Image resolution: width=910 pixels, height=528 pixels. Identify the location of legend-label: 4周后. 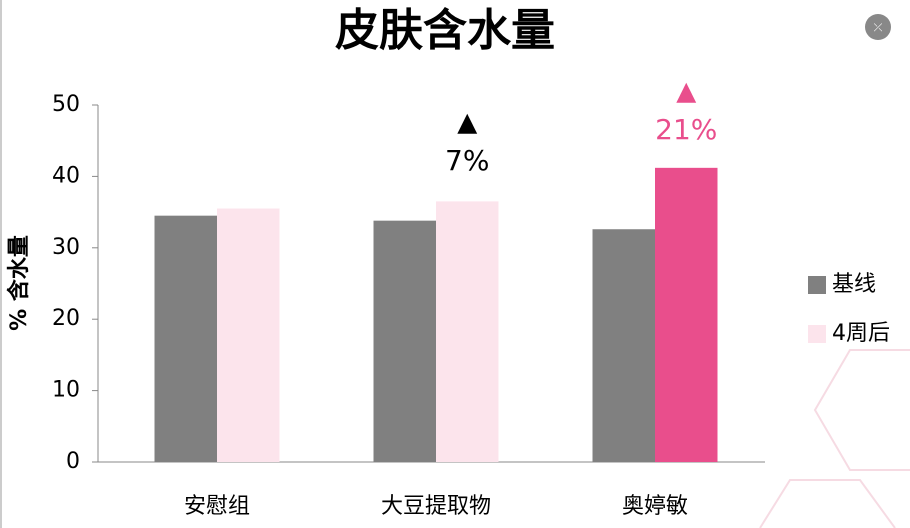
(861, 333).